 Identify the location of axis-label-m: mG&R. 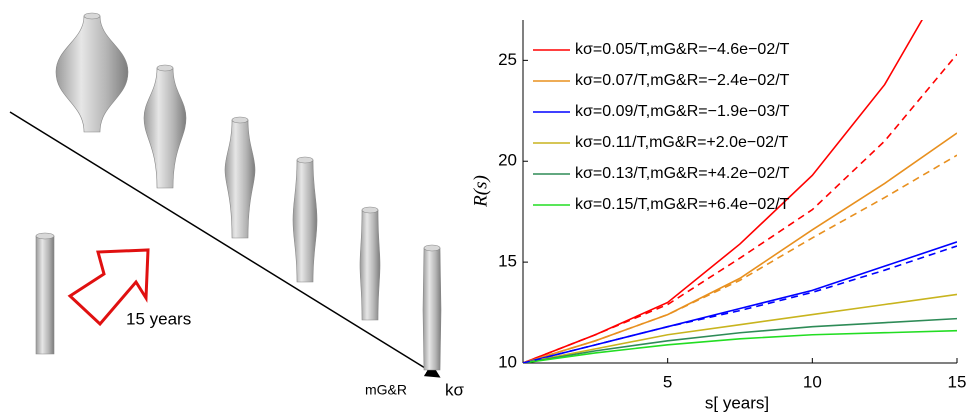
(386, 390).